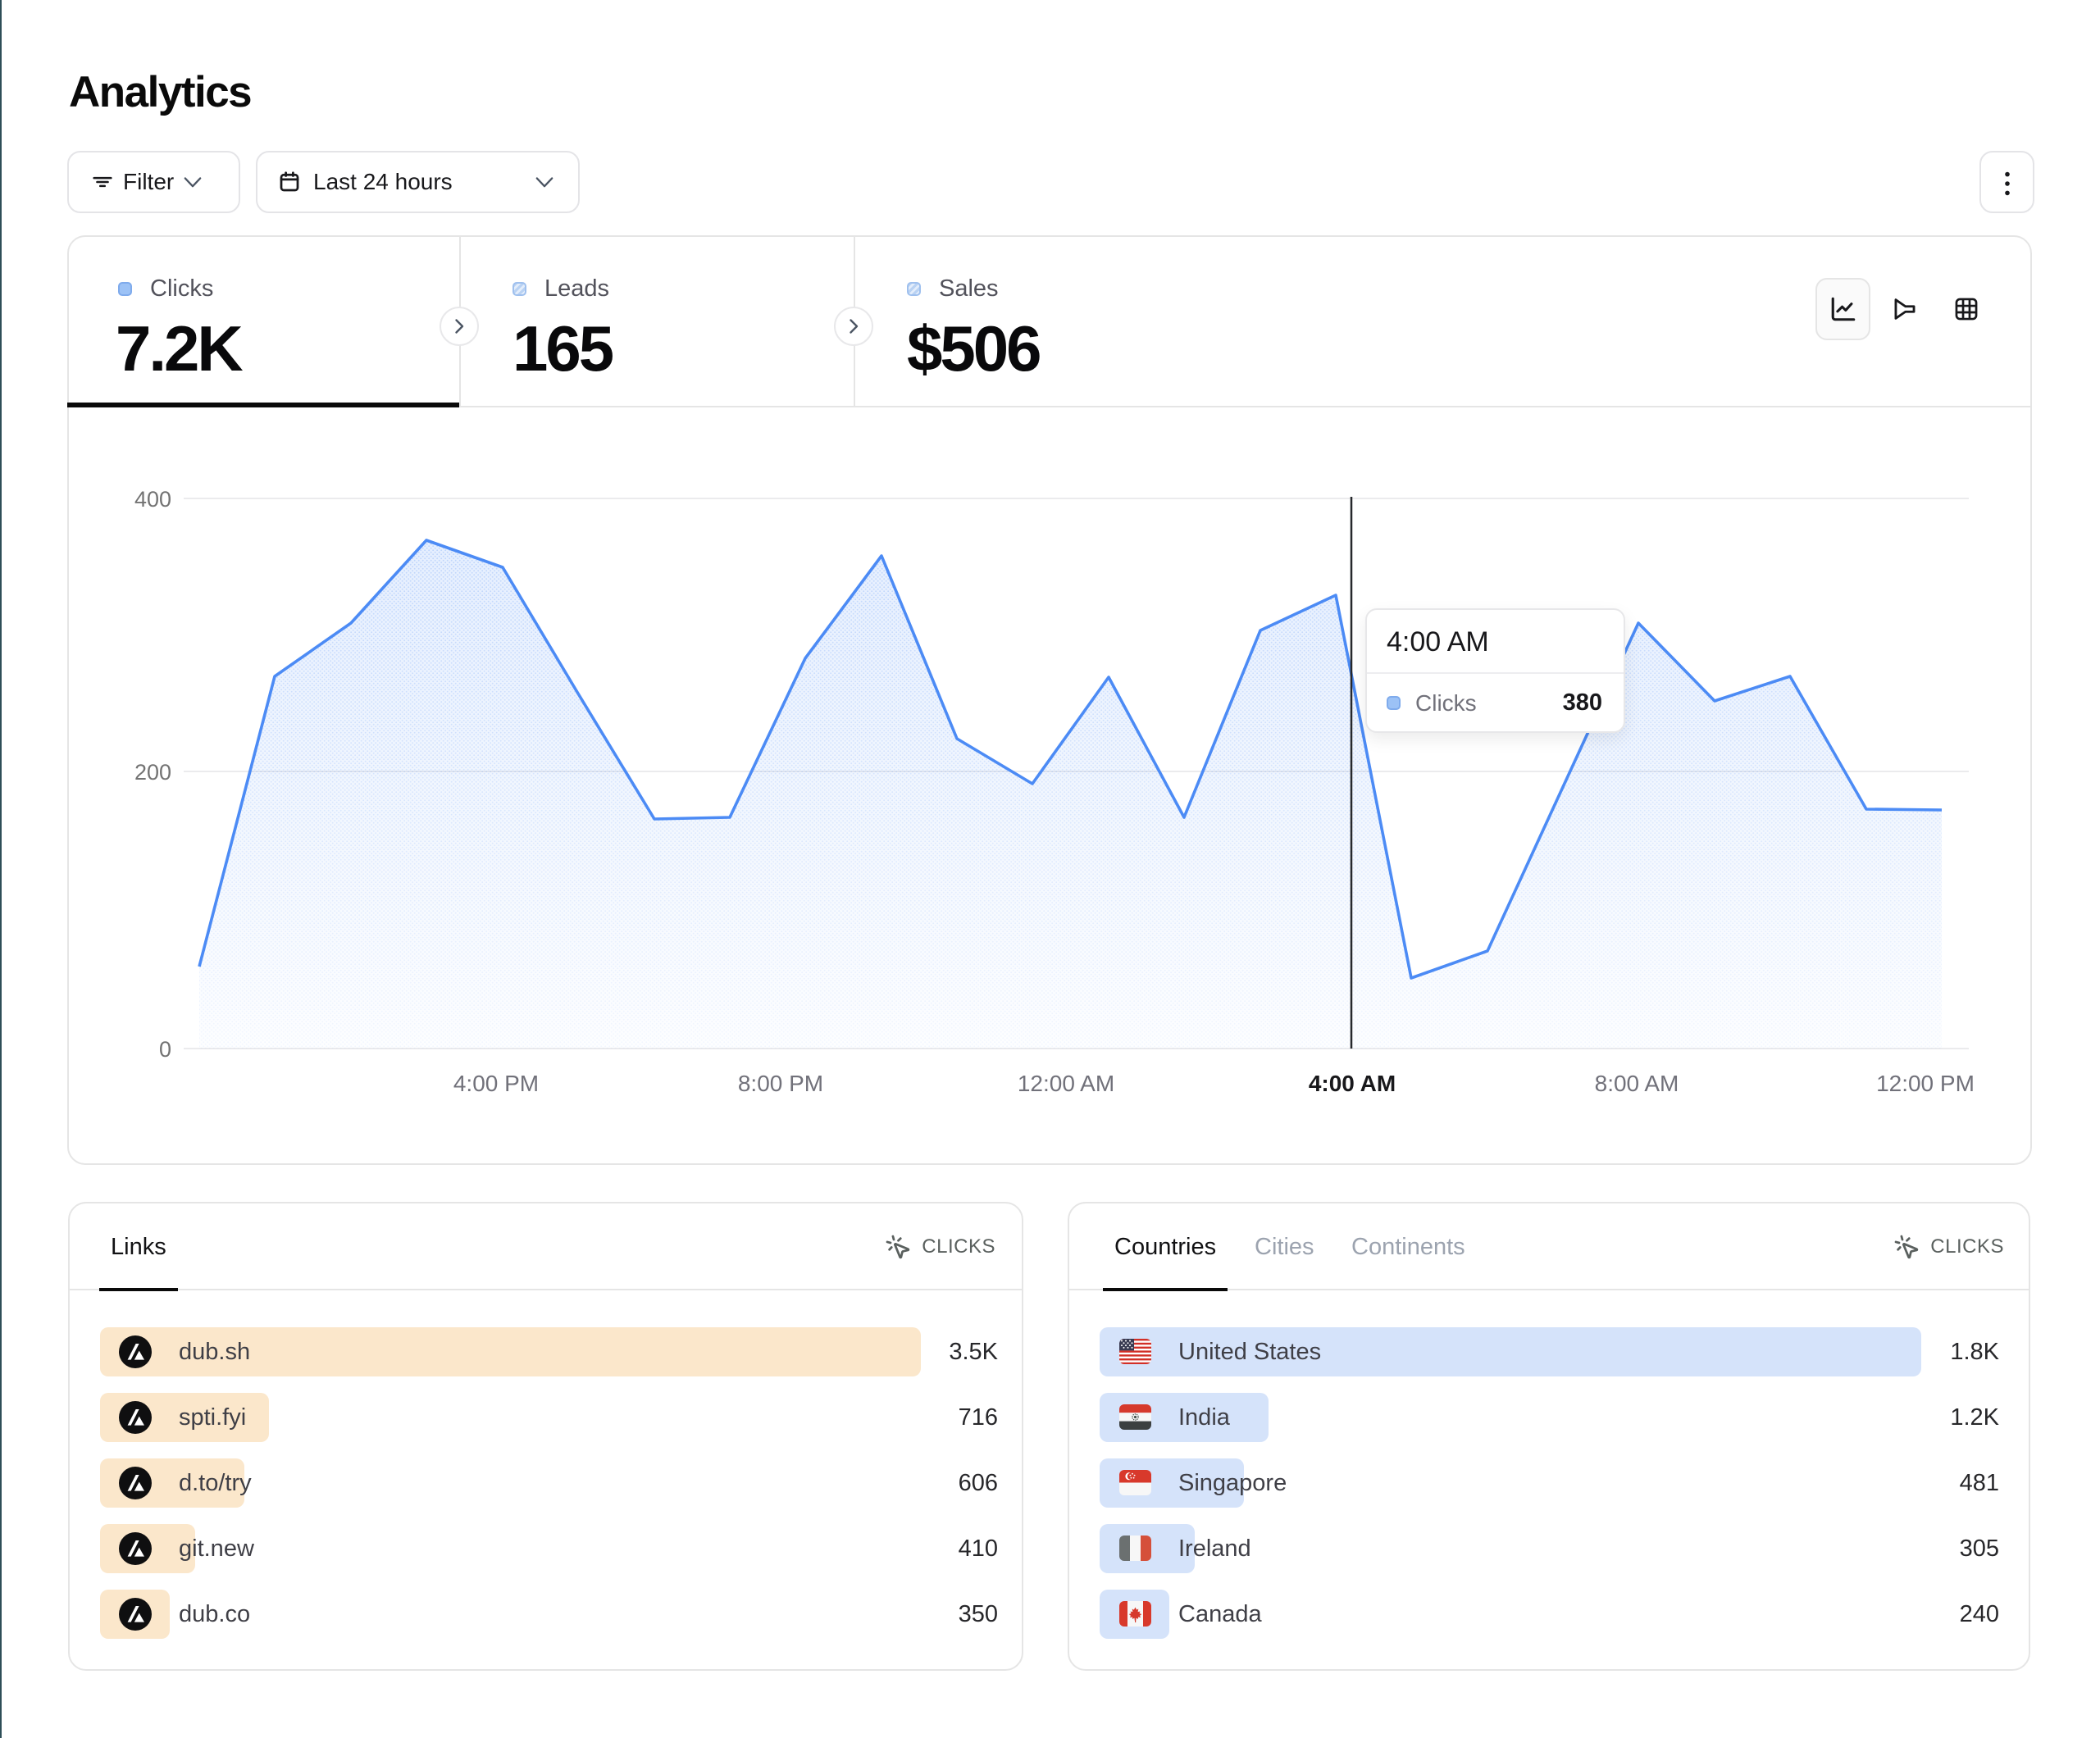 This screenshot has width=2100, height=1738. What do you see at coordinates (1925, 1083) in the screenshot?
I see `svg-text: 12:00 PM` at bounding box center [1925, 1083].